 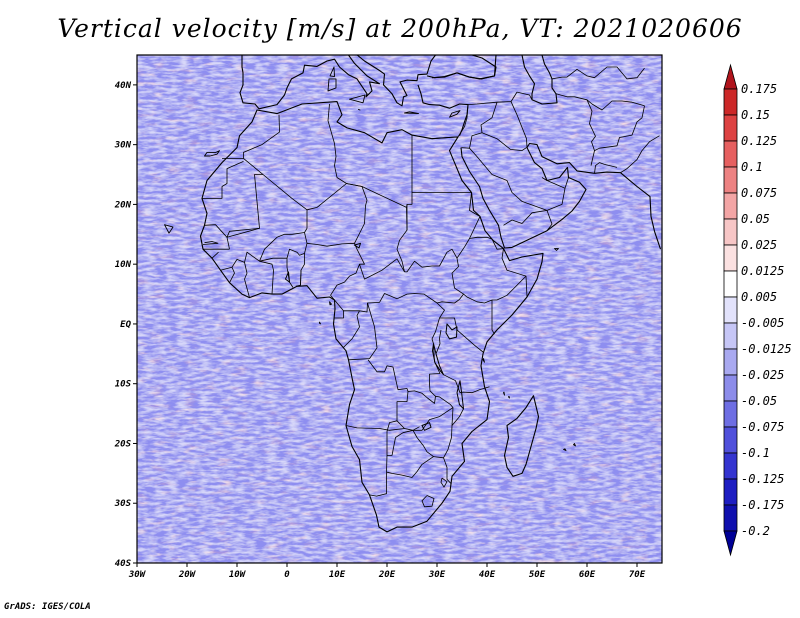 What do you see at coordinates (437, 575) in the screenshot?
I see `x-tick-label: 30E` at bounding box center [437, 575].